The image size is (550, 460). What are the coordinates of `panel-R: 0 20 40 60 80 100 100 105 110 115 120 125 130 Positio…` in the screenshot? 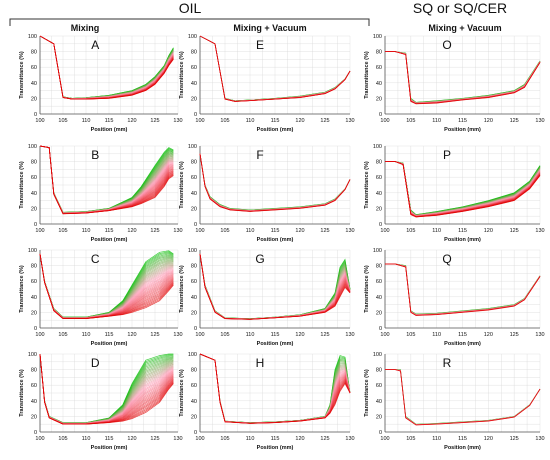 It's located at (454, 401).